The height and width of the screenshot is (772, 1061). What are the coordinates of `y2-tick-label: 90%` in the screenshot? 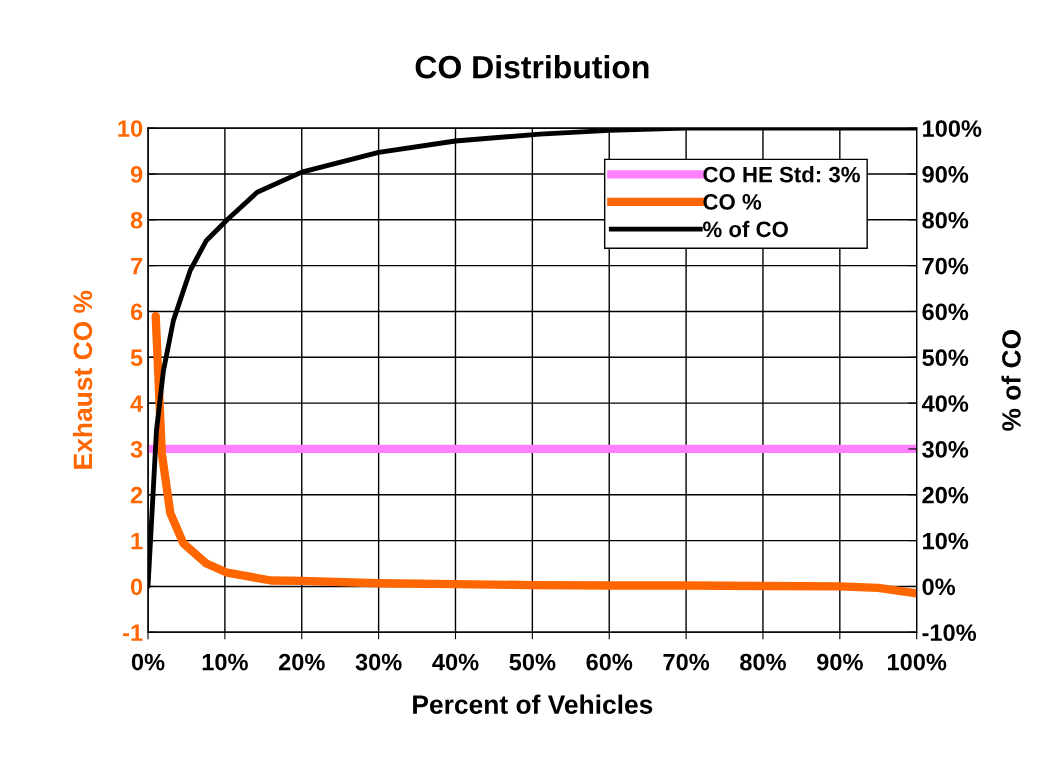 It's located at (945, 174).